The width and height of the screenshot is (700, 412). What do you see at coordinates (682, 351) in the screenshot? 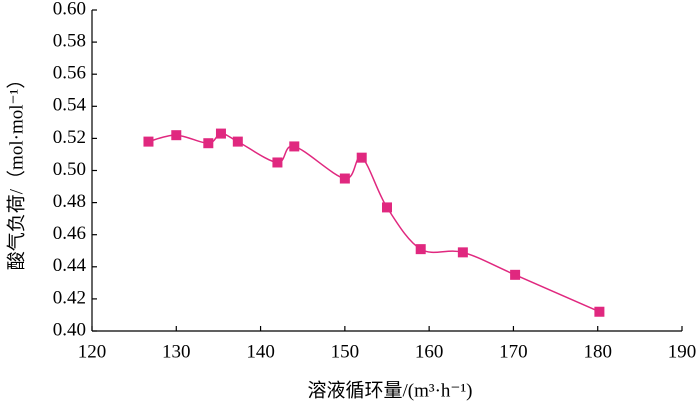
I see `x-tick-label: 190` at bounding box center [682, 351].